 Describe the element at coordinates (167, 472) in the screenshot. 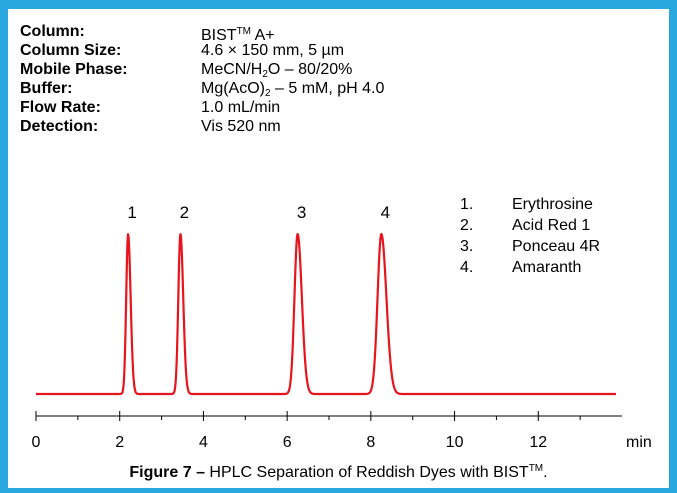

I see `caption-figure-number: Figure 7 –` at that location.